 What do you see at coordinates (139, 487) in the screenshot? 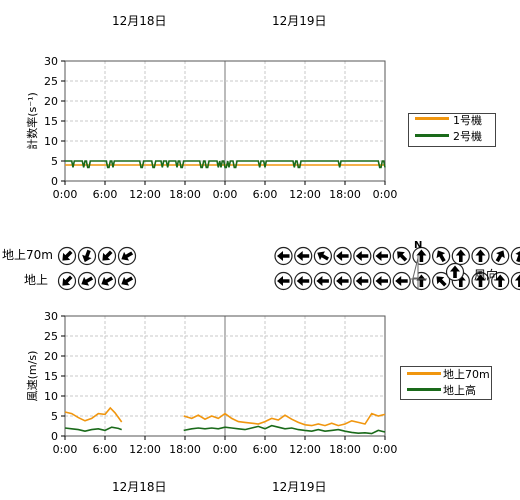
I see `date-label-bottom-1: 12月18日` at bounding box center [139, 487].